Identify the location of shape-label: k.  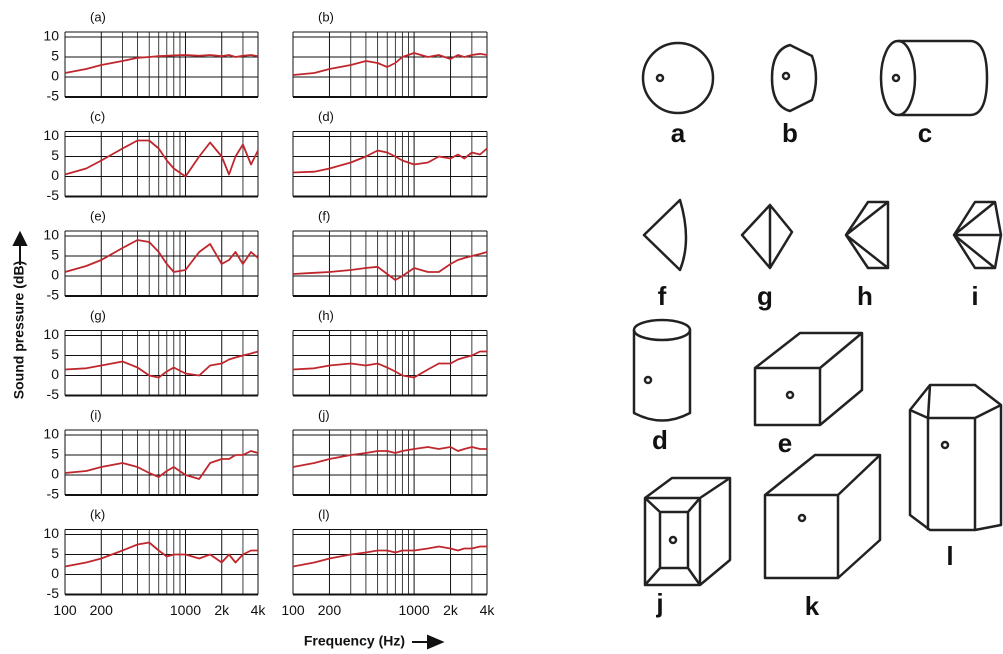
(812, 606).